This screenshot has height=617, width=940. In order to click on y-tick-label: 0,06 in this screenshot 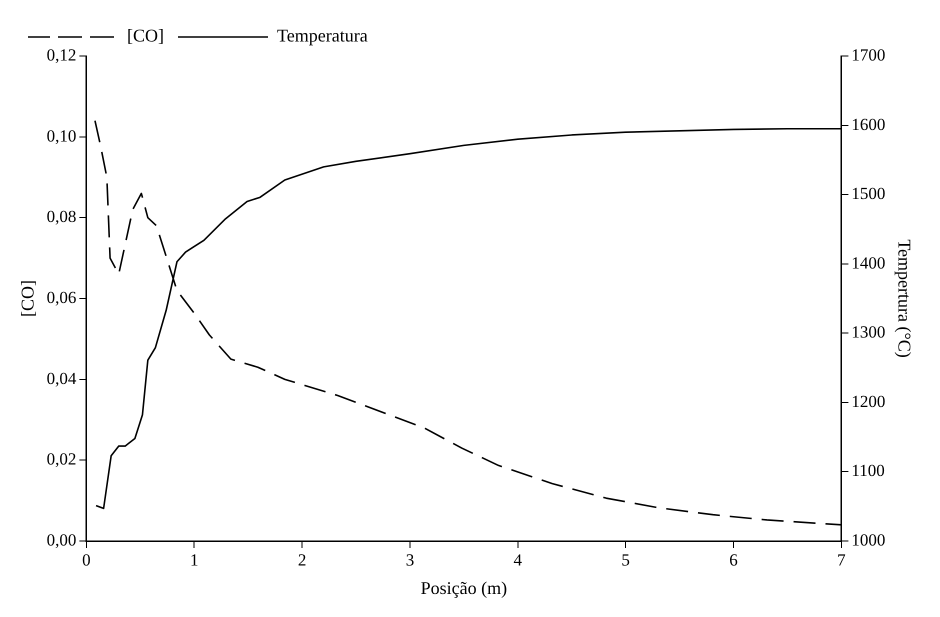, I will do `click(61, 297)`.